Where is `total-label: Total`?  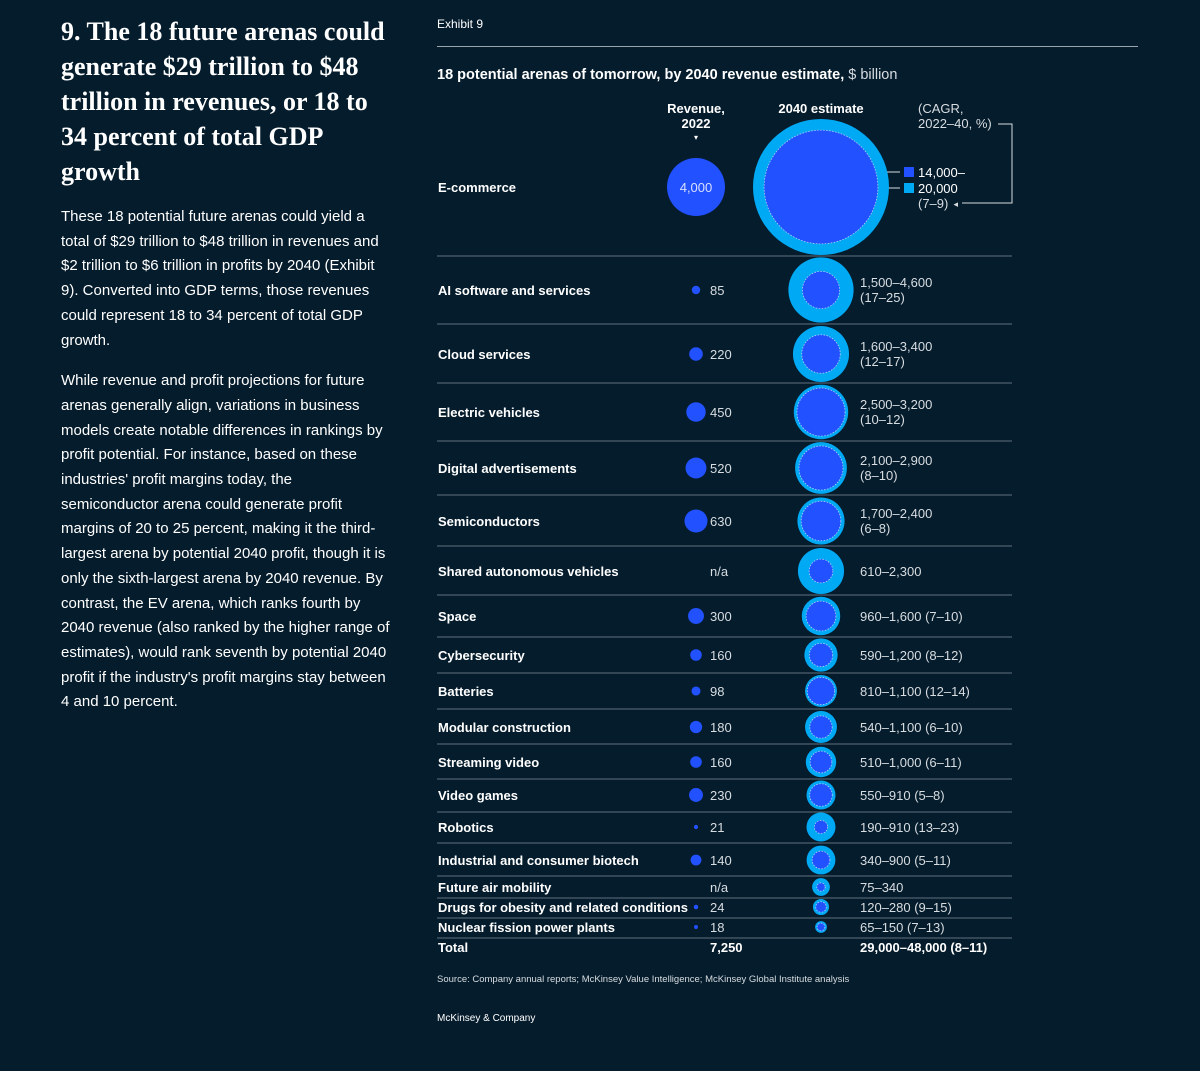
total-label: Total is located at coordinates (453, 947).